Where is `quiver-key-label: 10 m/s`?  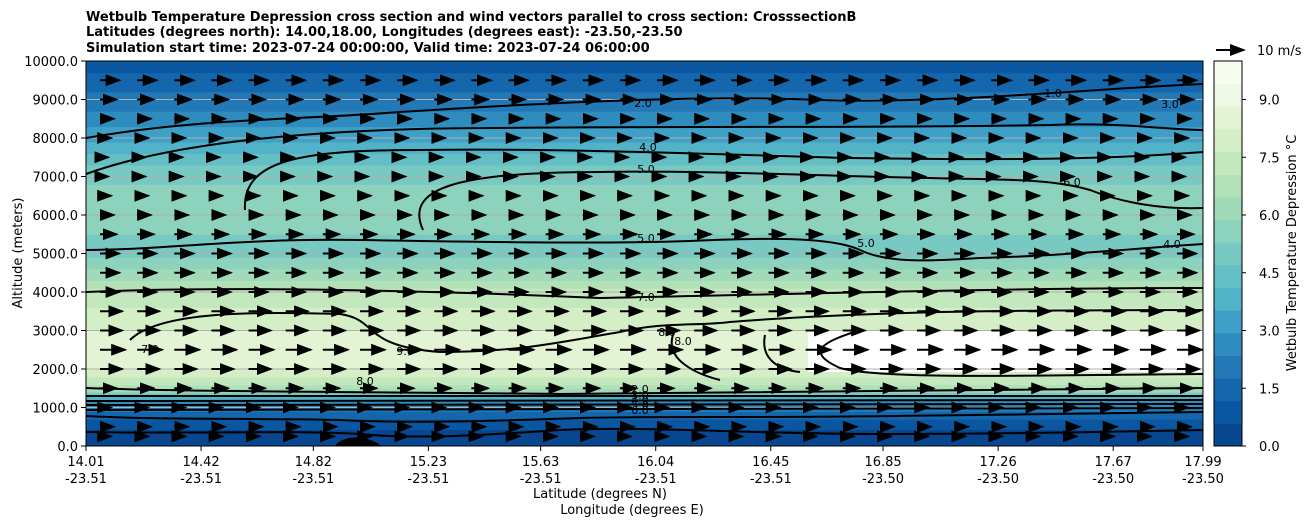
quiver-key-label: 10 m/s is located at coordinates (1279, 51).